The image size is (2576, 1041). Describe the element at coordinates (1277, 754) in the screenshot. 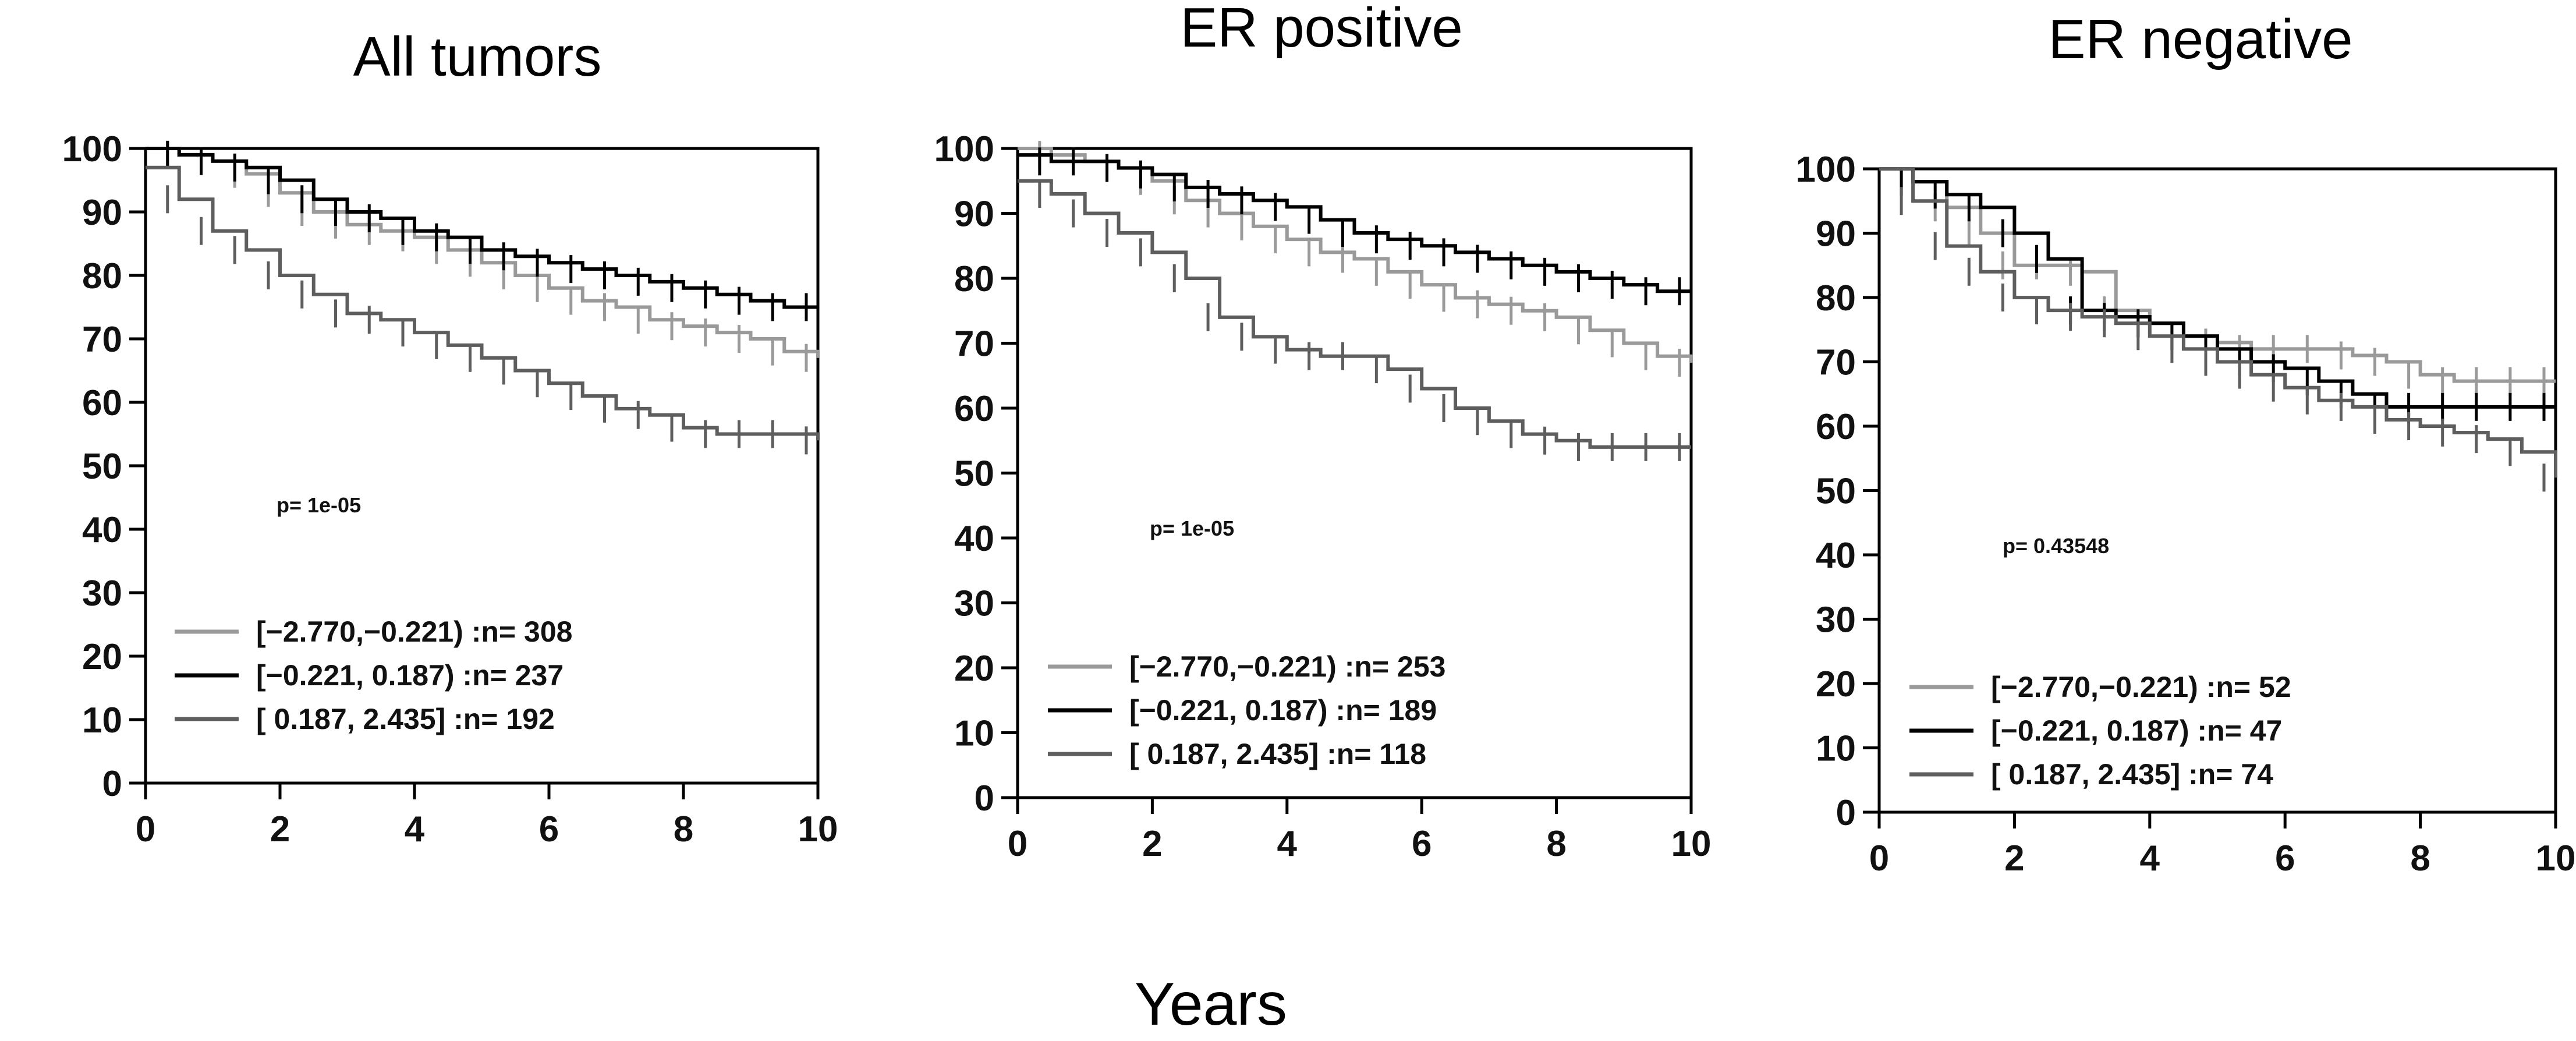

I see `legend-label: [ 0.187, 2.435] :n= 118` at that location.